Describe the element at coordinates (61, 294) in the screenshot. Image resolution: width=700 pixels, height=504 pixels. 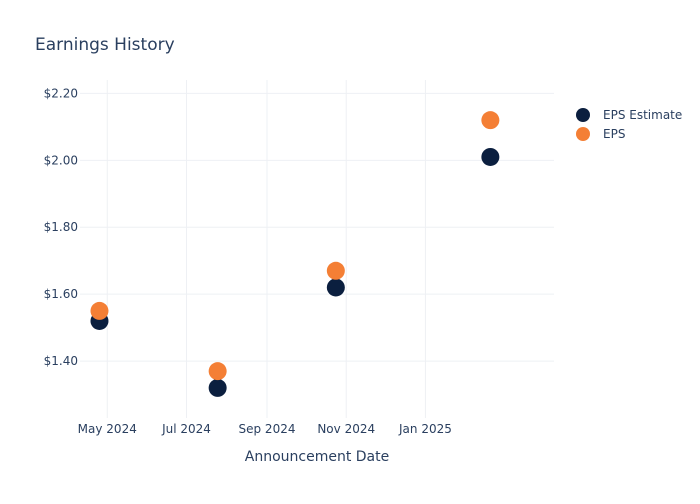
I see `y-tick-label: $1.60` at that location.